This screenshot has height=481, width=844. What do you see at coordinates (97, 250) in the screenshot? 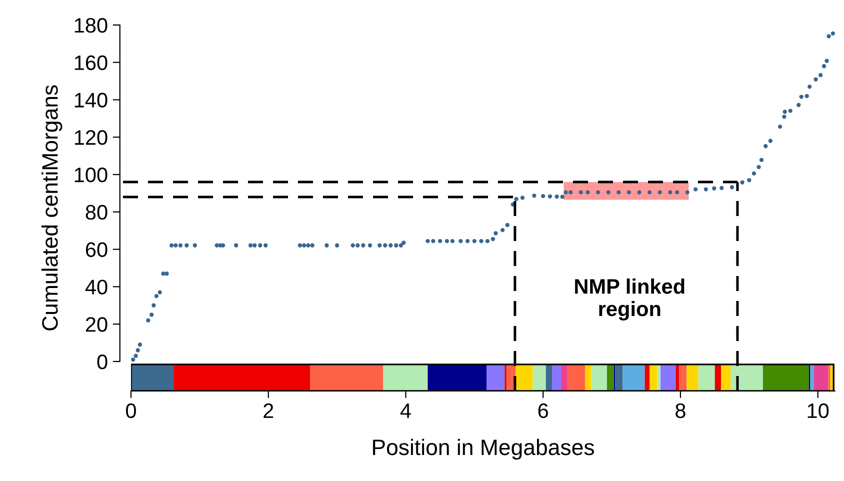
I see `y-tick-label: 60` at bounding box center [97, 250].